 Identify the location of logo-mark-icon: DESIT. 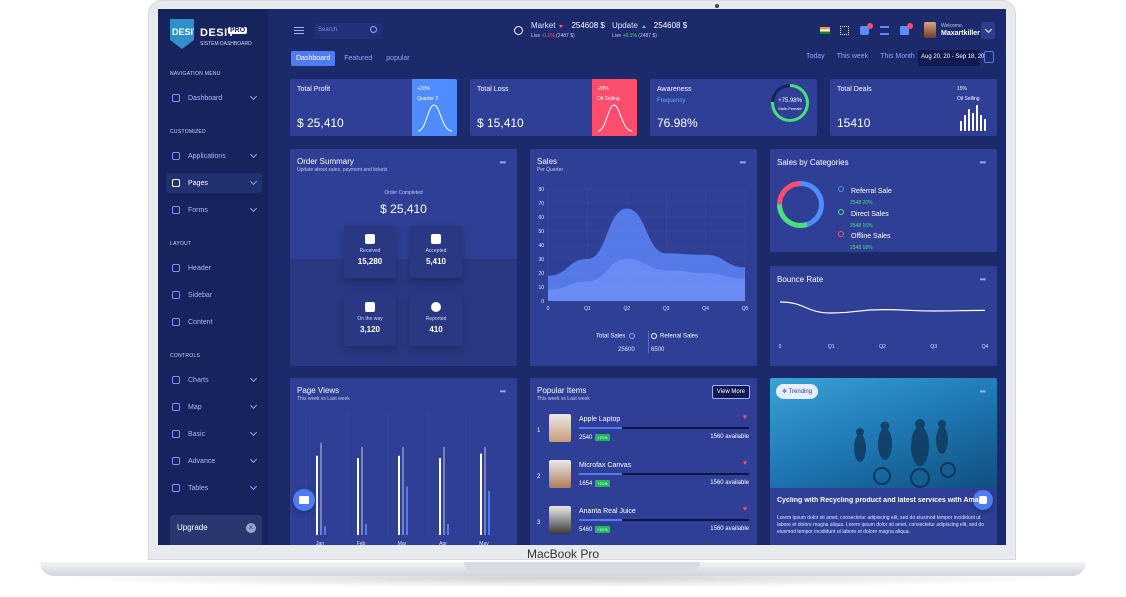
(182, 34).